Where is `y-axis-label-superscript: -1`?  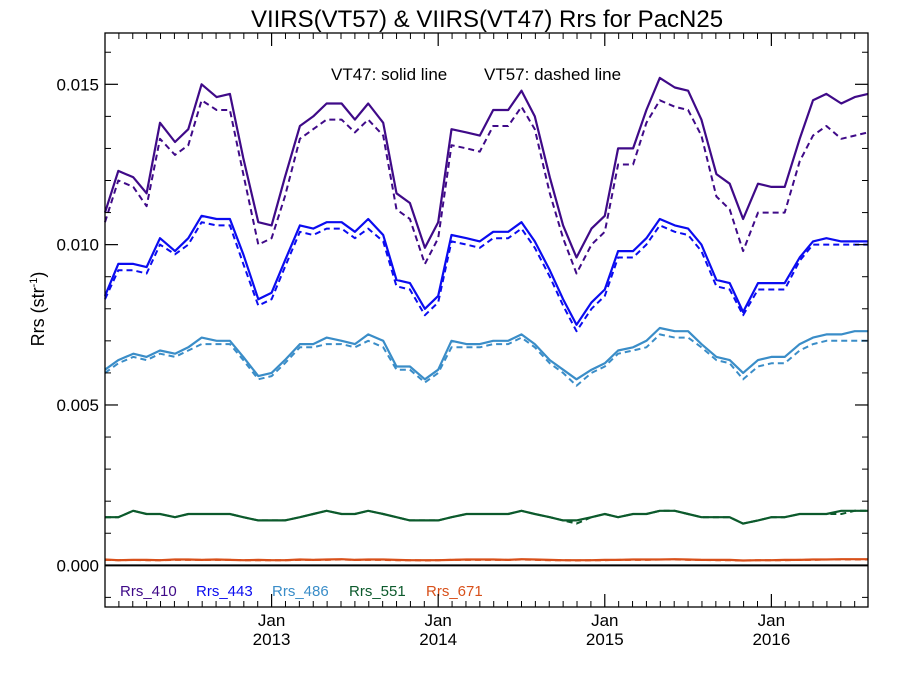 y-axis-label-superscript: -1 is located at coordinates (34, 283).